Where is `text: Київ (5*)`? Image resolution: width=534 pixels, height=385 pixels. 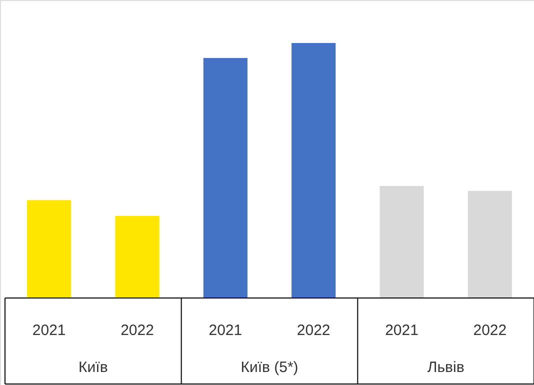
text: Київ (5*) is located at coordinates (269, 367).